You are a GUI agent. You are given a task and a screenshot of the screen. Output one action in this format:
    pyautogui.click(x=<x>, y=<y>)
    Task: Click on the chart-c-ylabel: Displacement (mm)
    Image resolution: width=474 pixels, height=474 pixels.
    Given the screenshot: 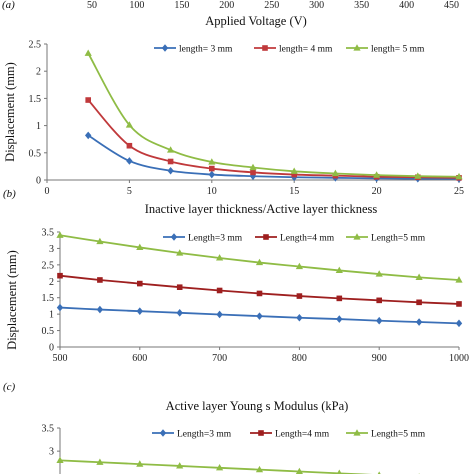 What is the action you would take?
    pyautogui.click(x=12, y=300)
    